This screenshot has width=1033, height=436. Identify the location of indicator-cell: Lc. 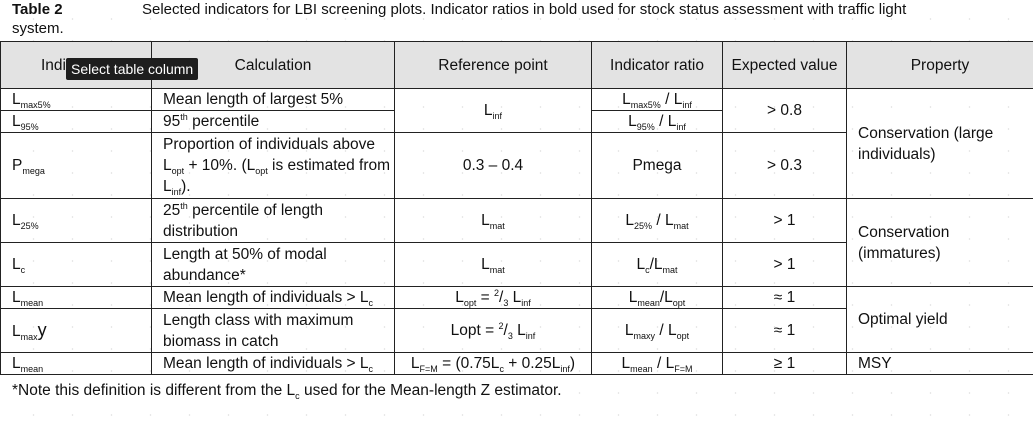
(76, 264).